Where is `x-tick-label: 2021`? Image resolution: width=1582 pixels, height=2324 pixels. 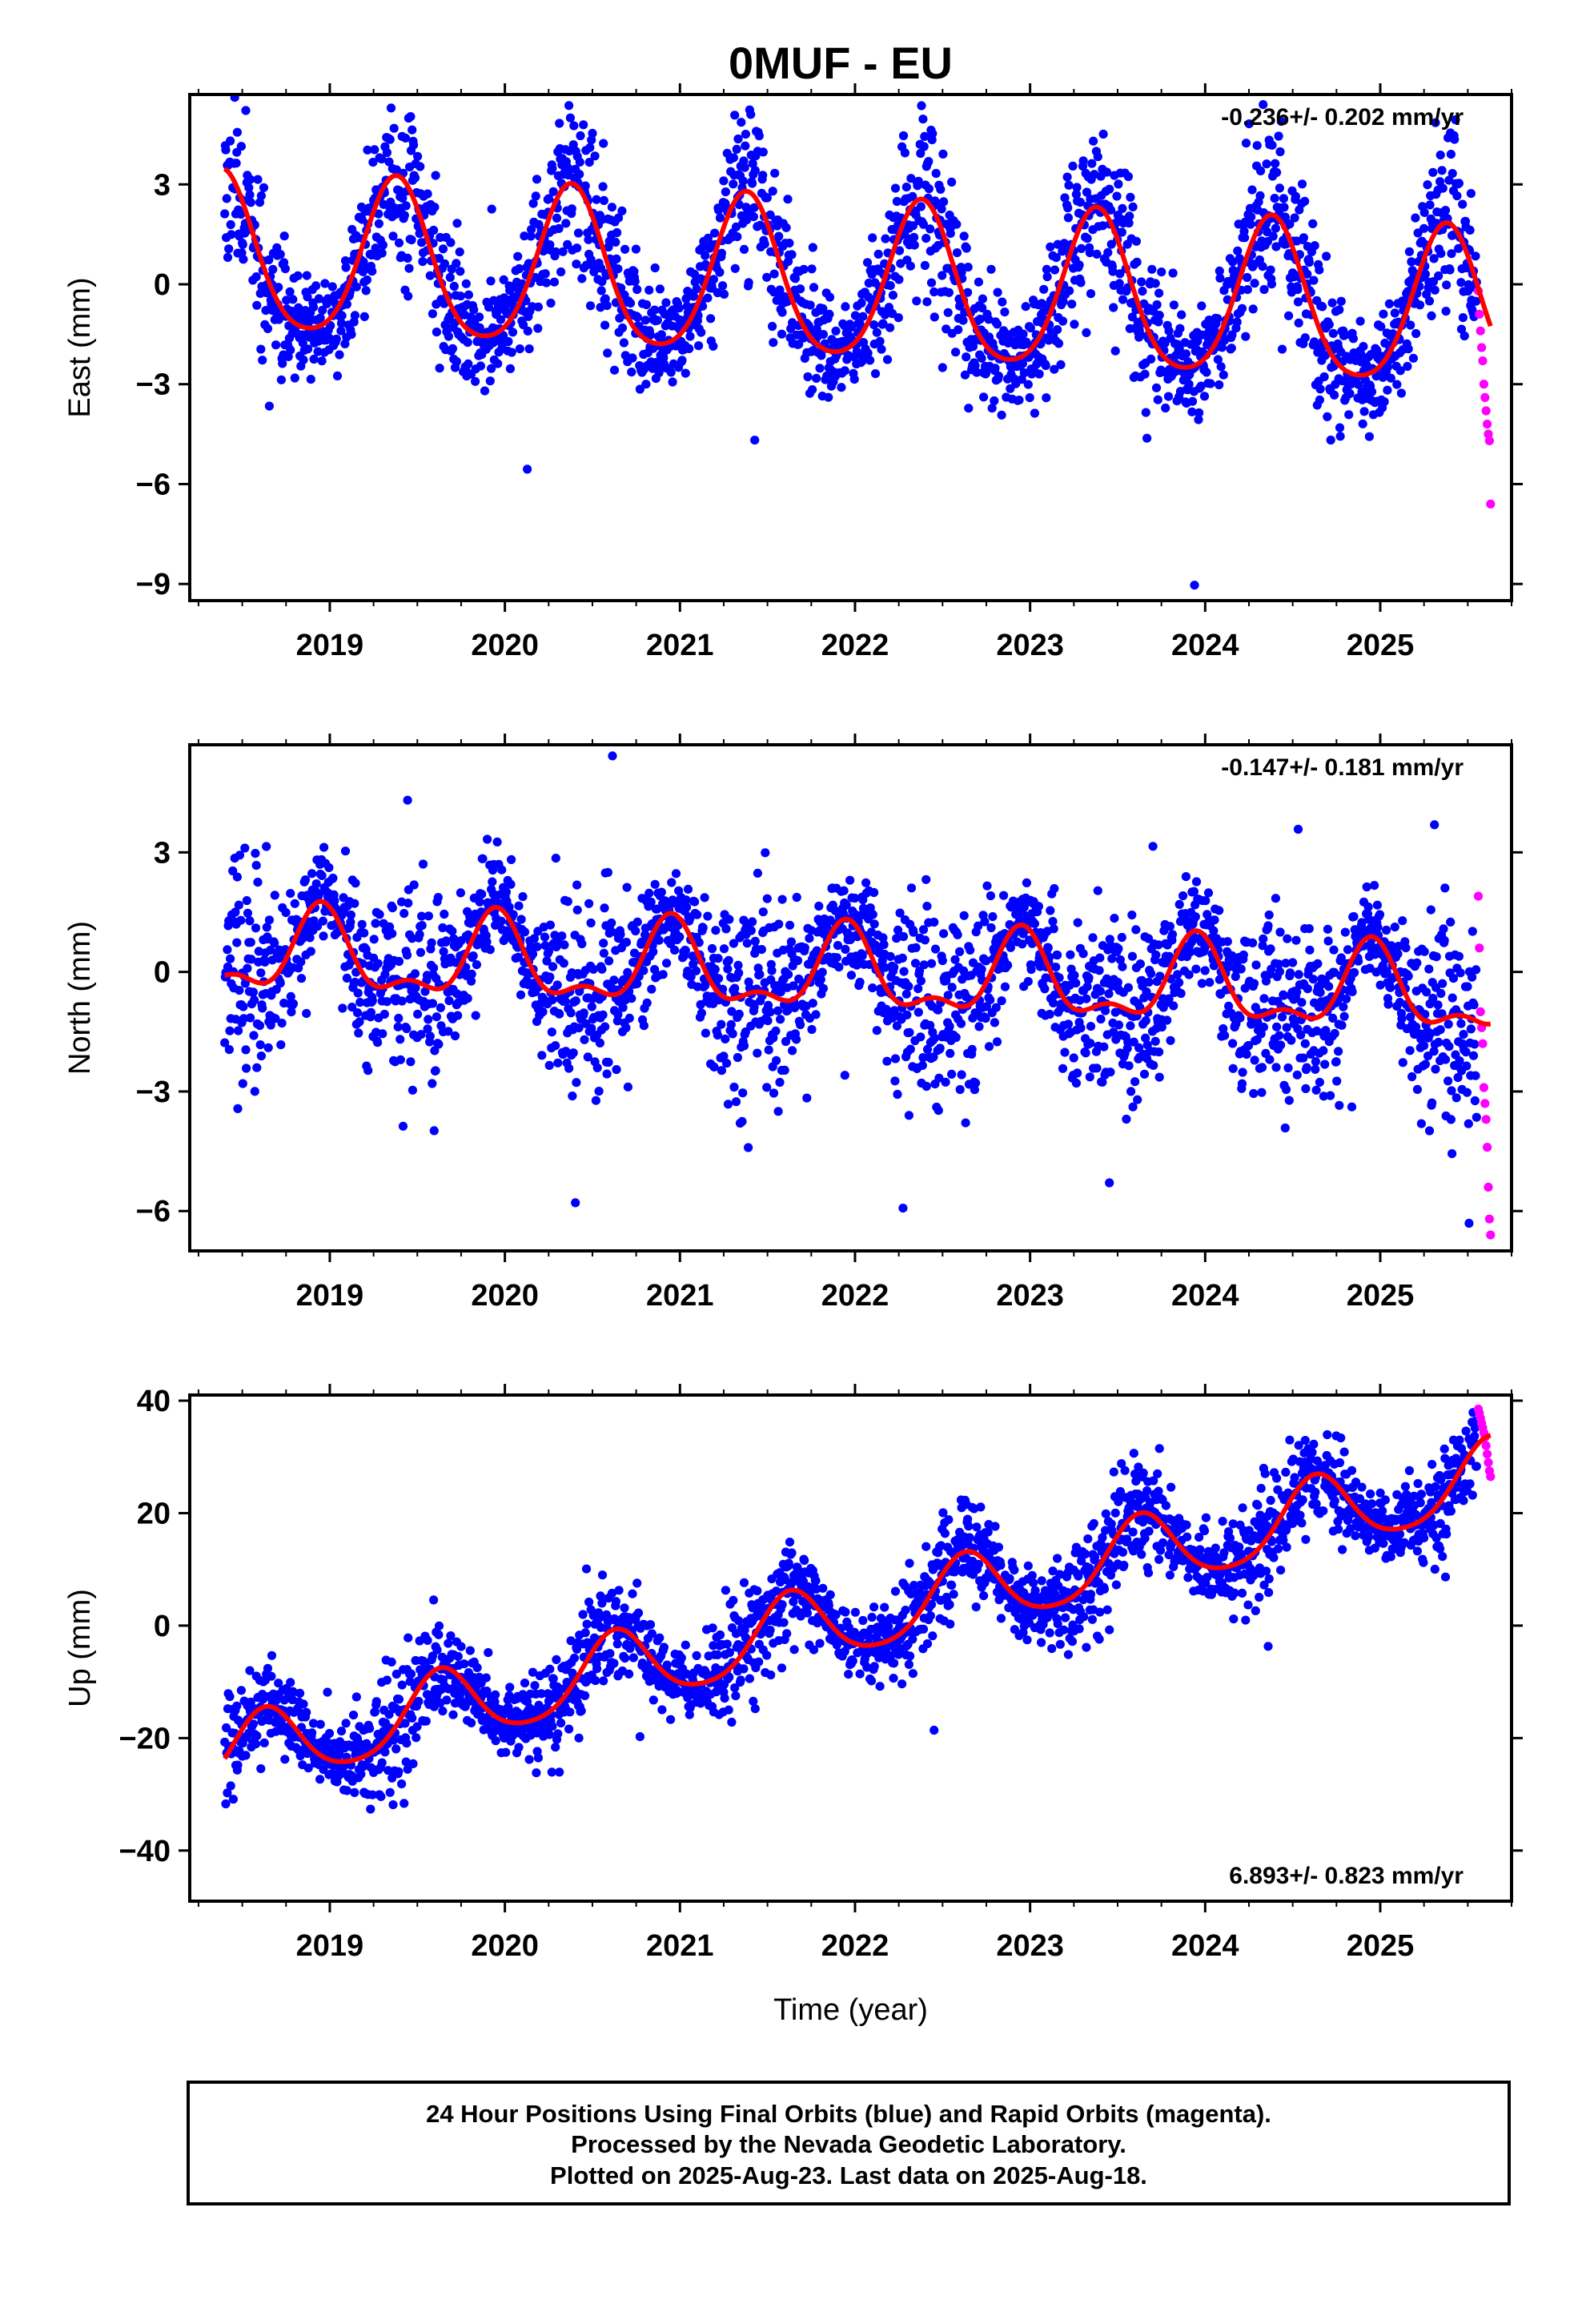
x-tick-label: 2021 is located at coordinates (680, 1296).